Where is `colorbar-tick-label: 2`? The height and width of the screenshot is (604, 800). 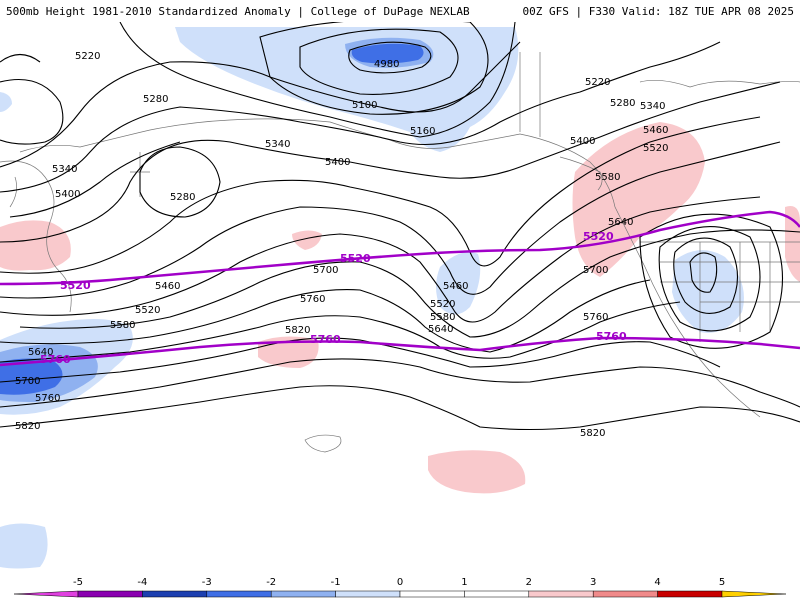
colorbar-tick-label: 2 is located at coordinates (529, 582).